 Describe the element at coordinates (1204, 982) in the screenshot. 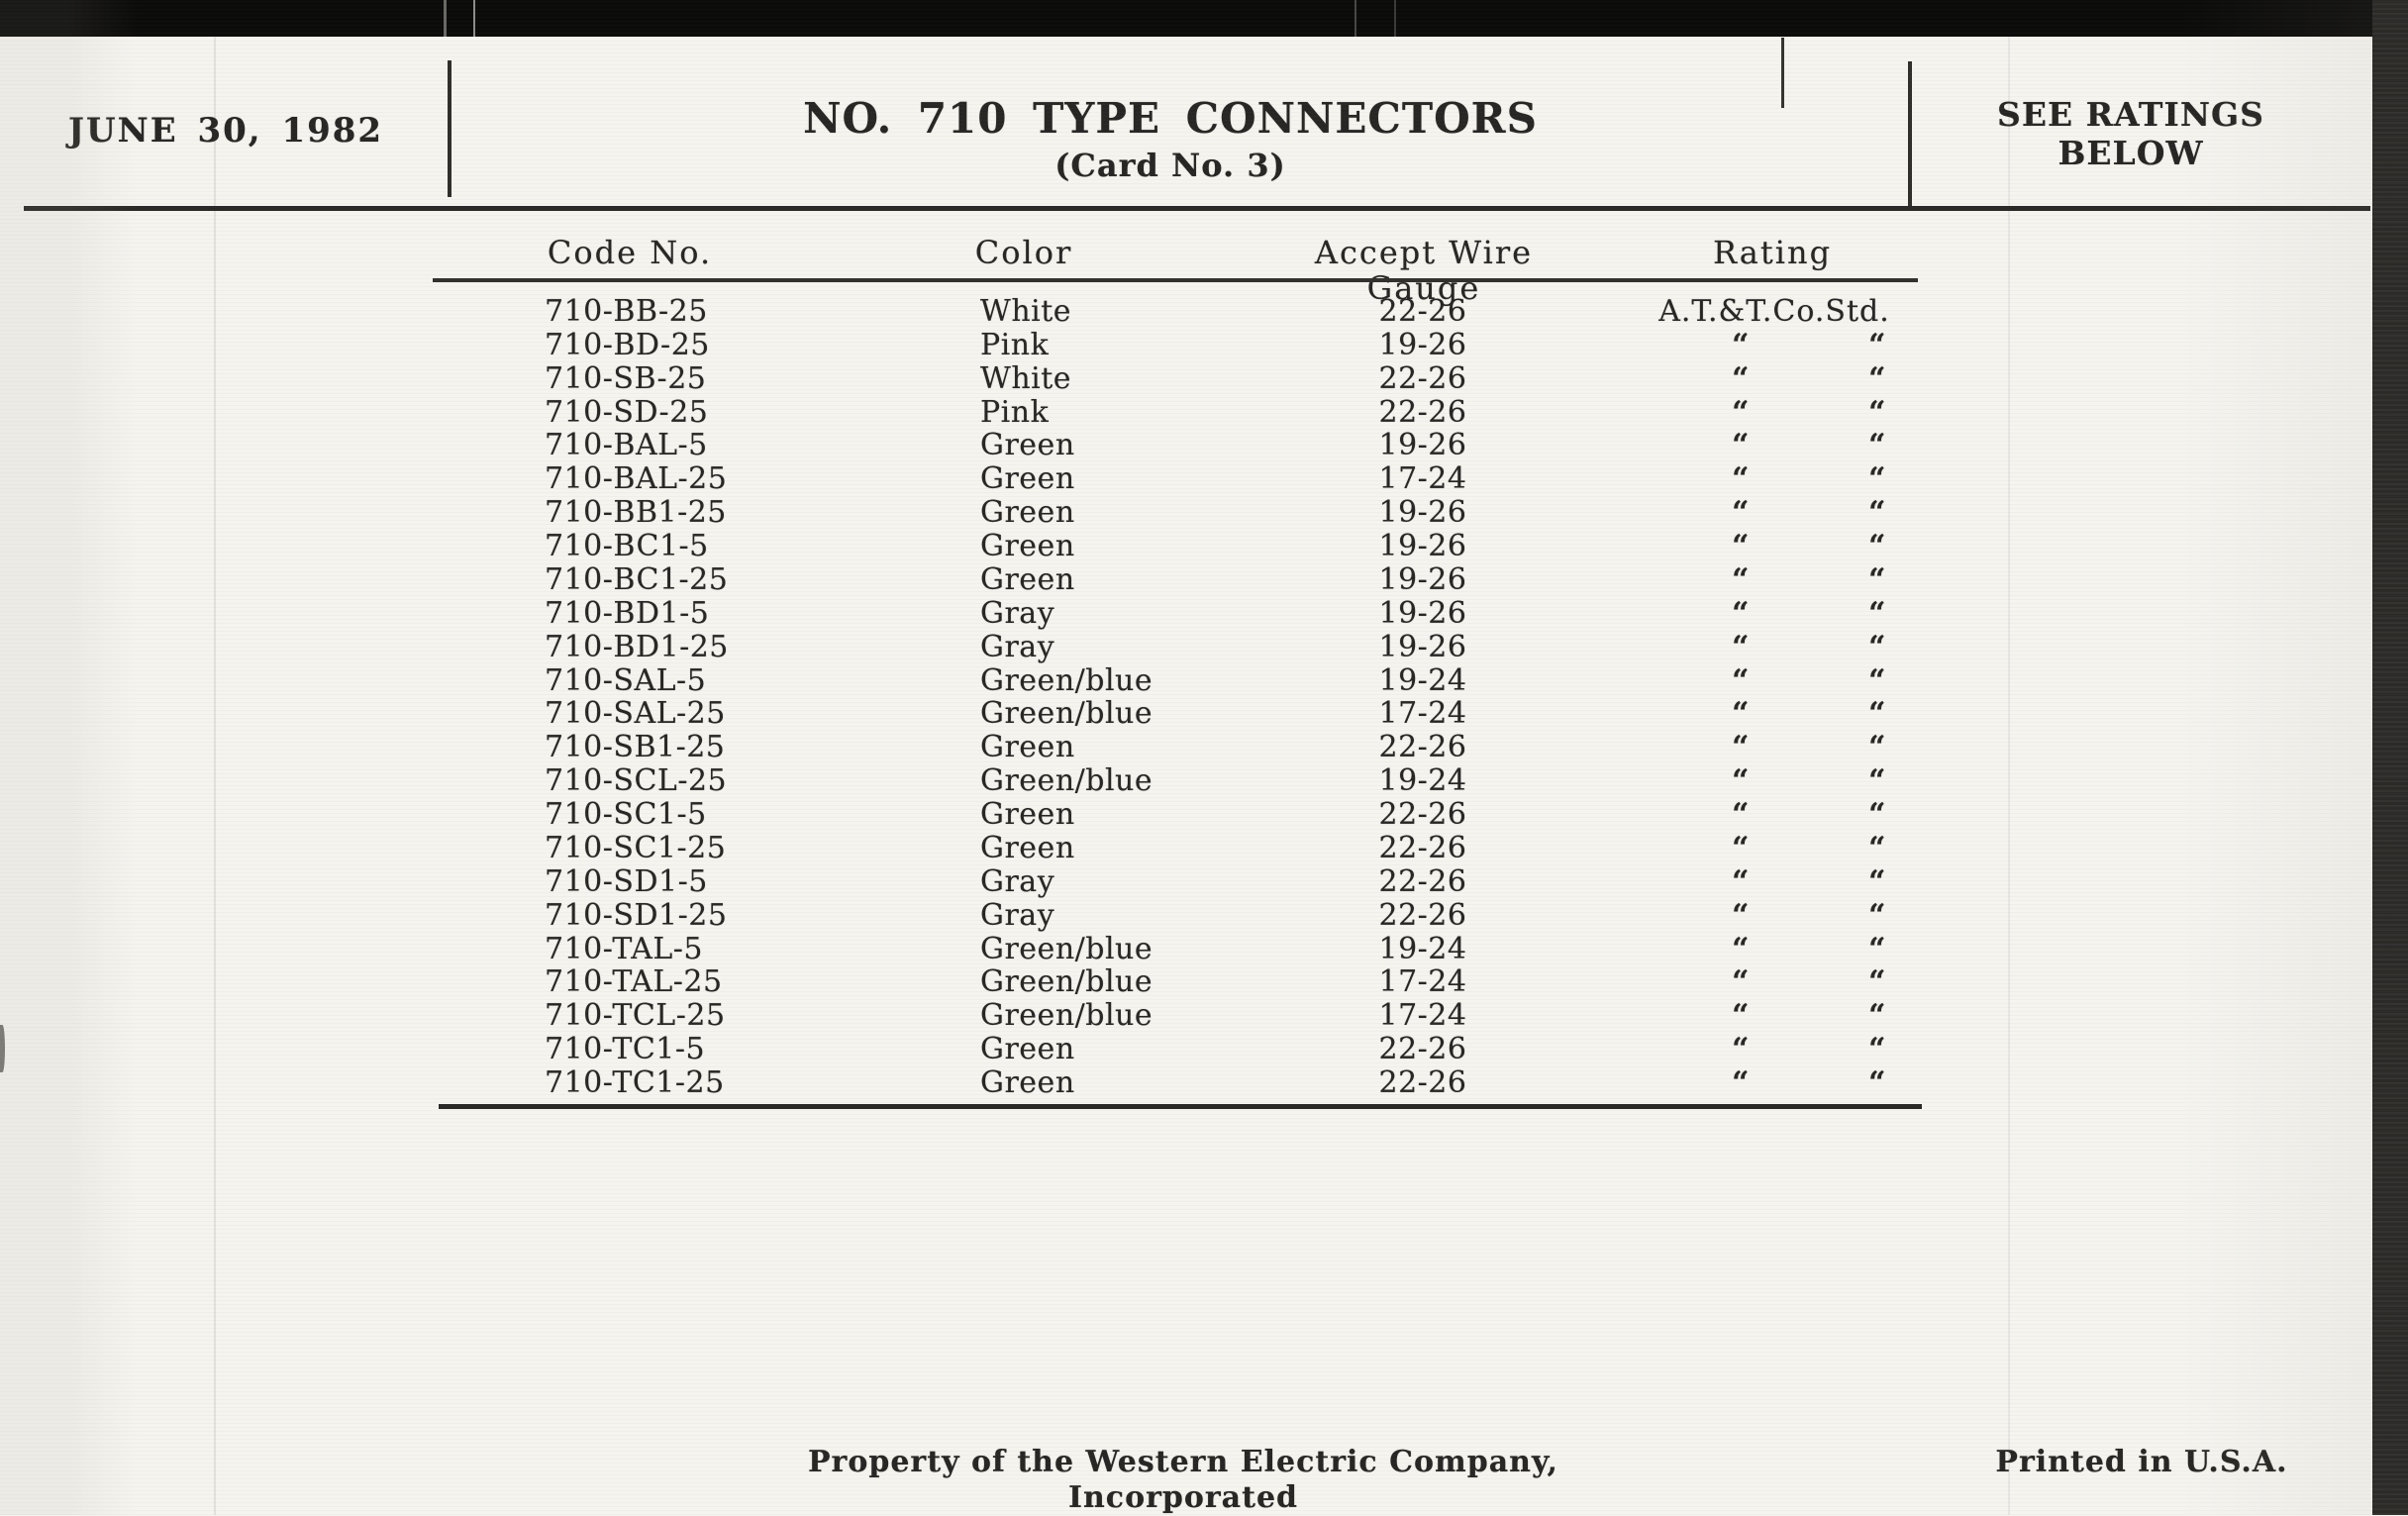

I see `table-row: 710-TAL-25 Green/blue 17-24 “ “` at that location.